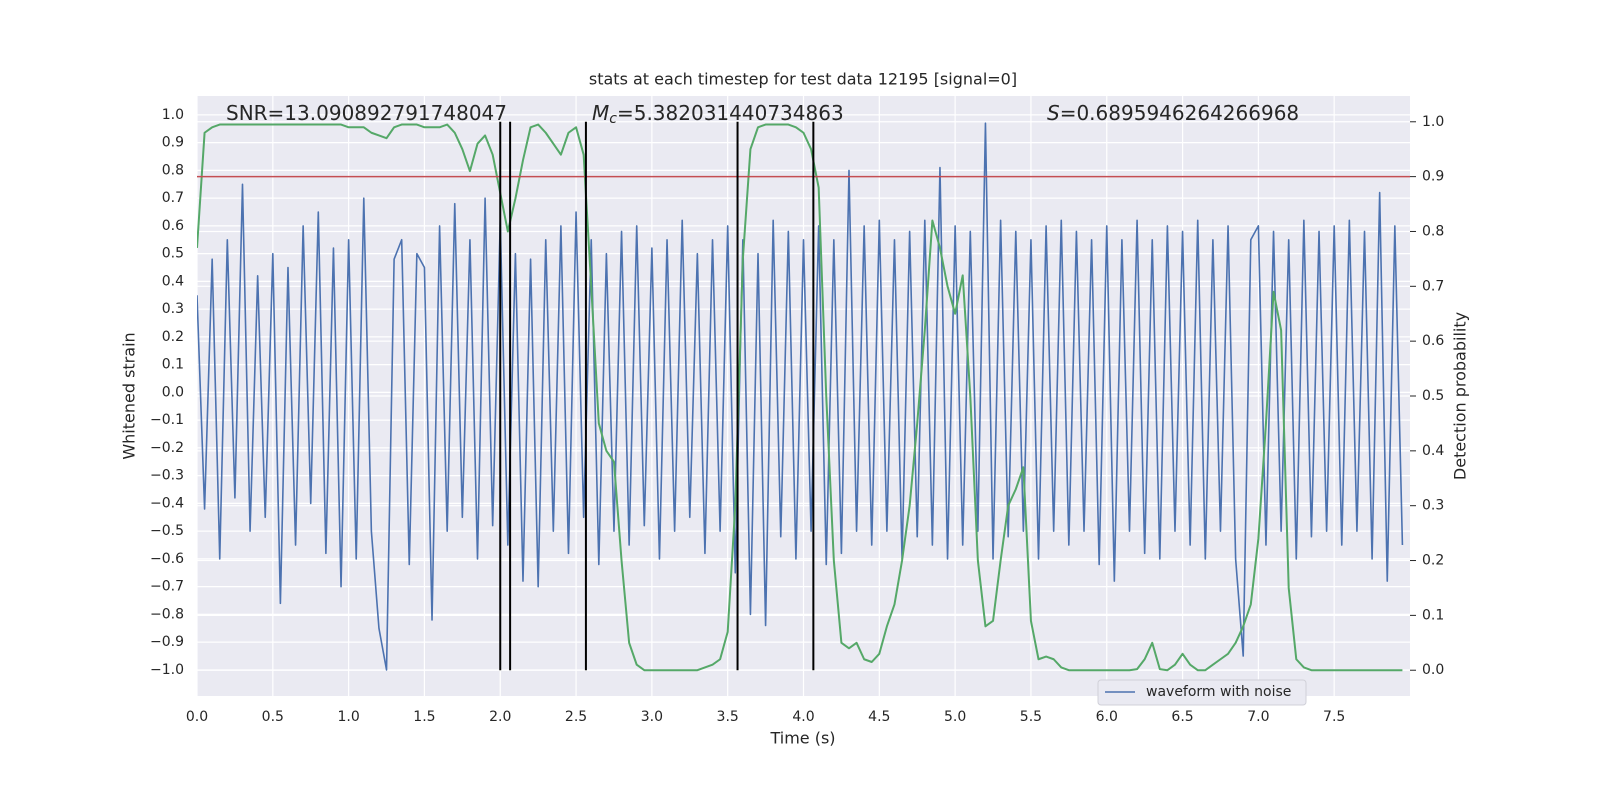  Describe the element at coordinates (173, 281) in the screenshot. I see `y-tick-label: 0.4` at that location.